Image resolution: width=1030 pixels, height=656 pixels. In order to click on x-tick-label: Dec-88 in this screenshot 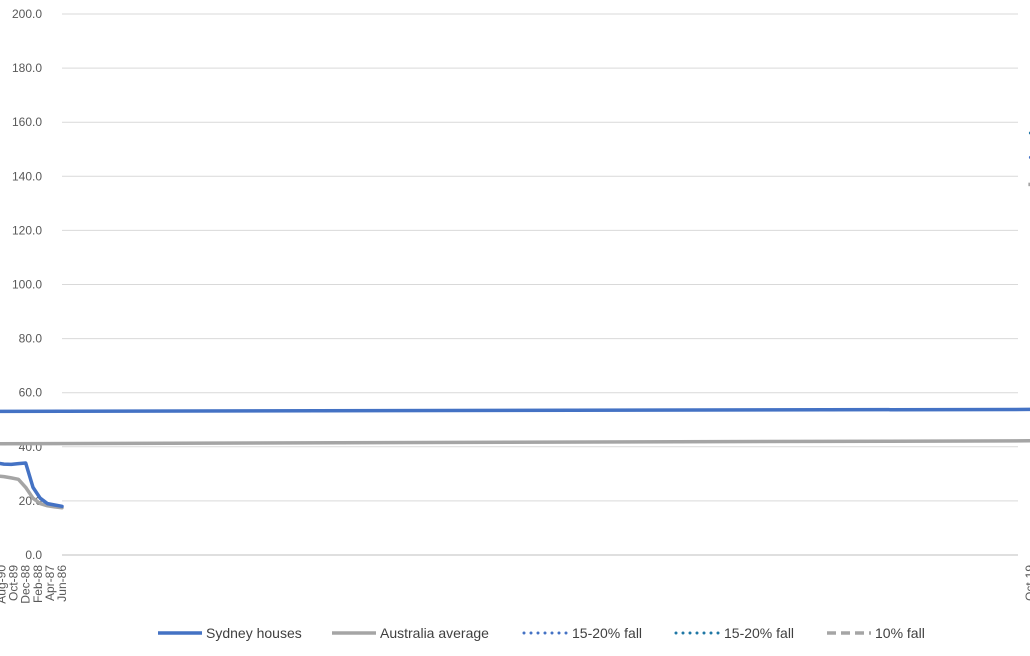, I will do `click(26, 584)`.